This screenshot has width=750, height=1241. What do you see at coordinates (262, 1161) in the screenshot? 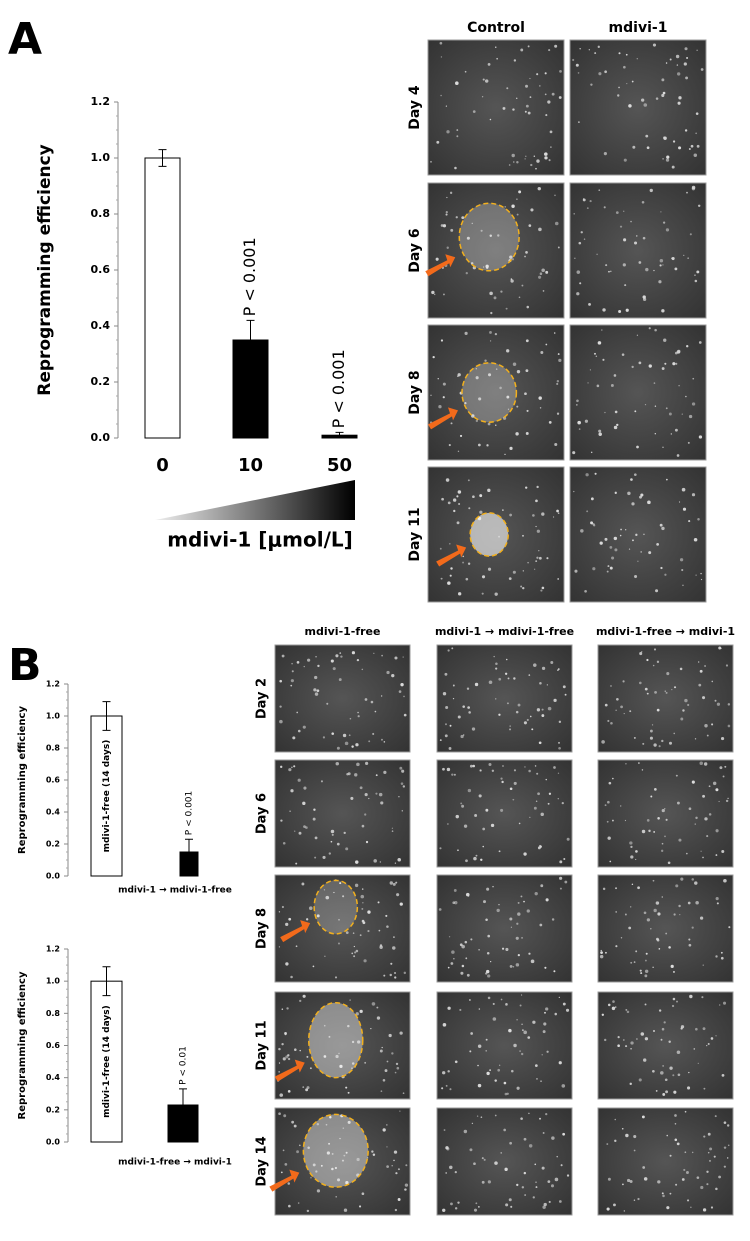
I see `row-label: Day 14` at bounding box center [262, 1161].